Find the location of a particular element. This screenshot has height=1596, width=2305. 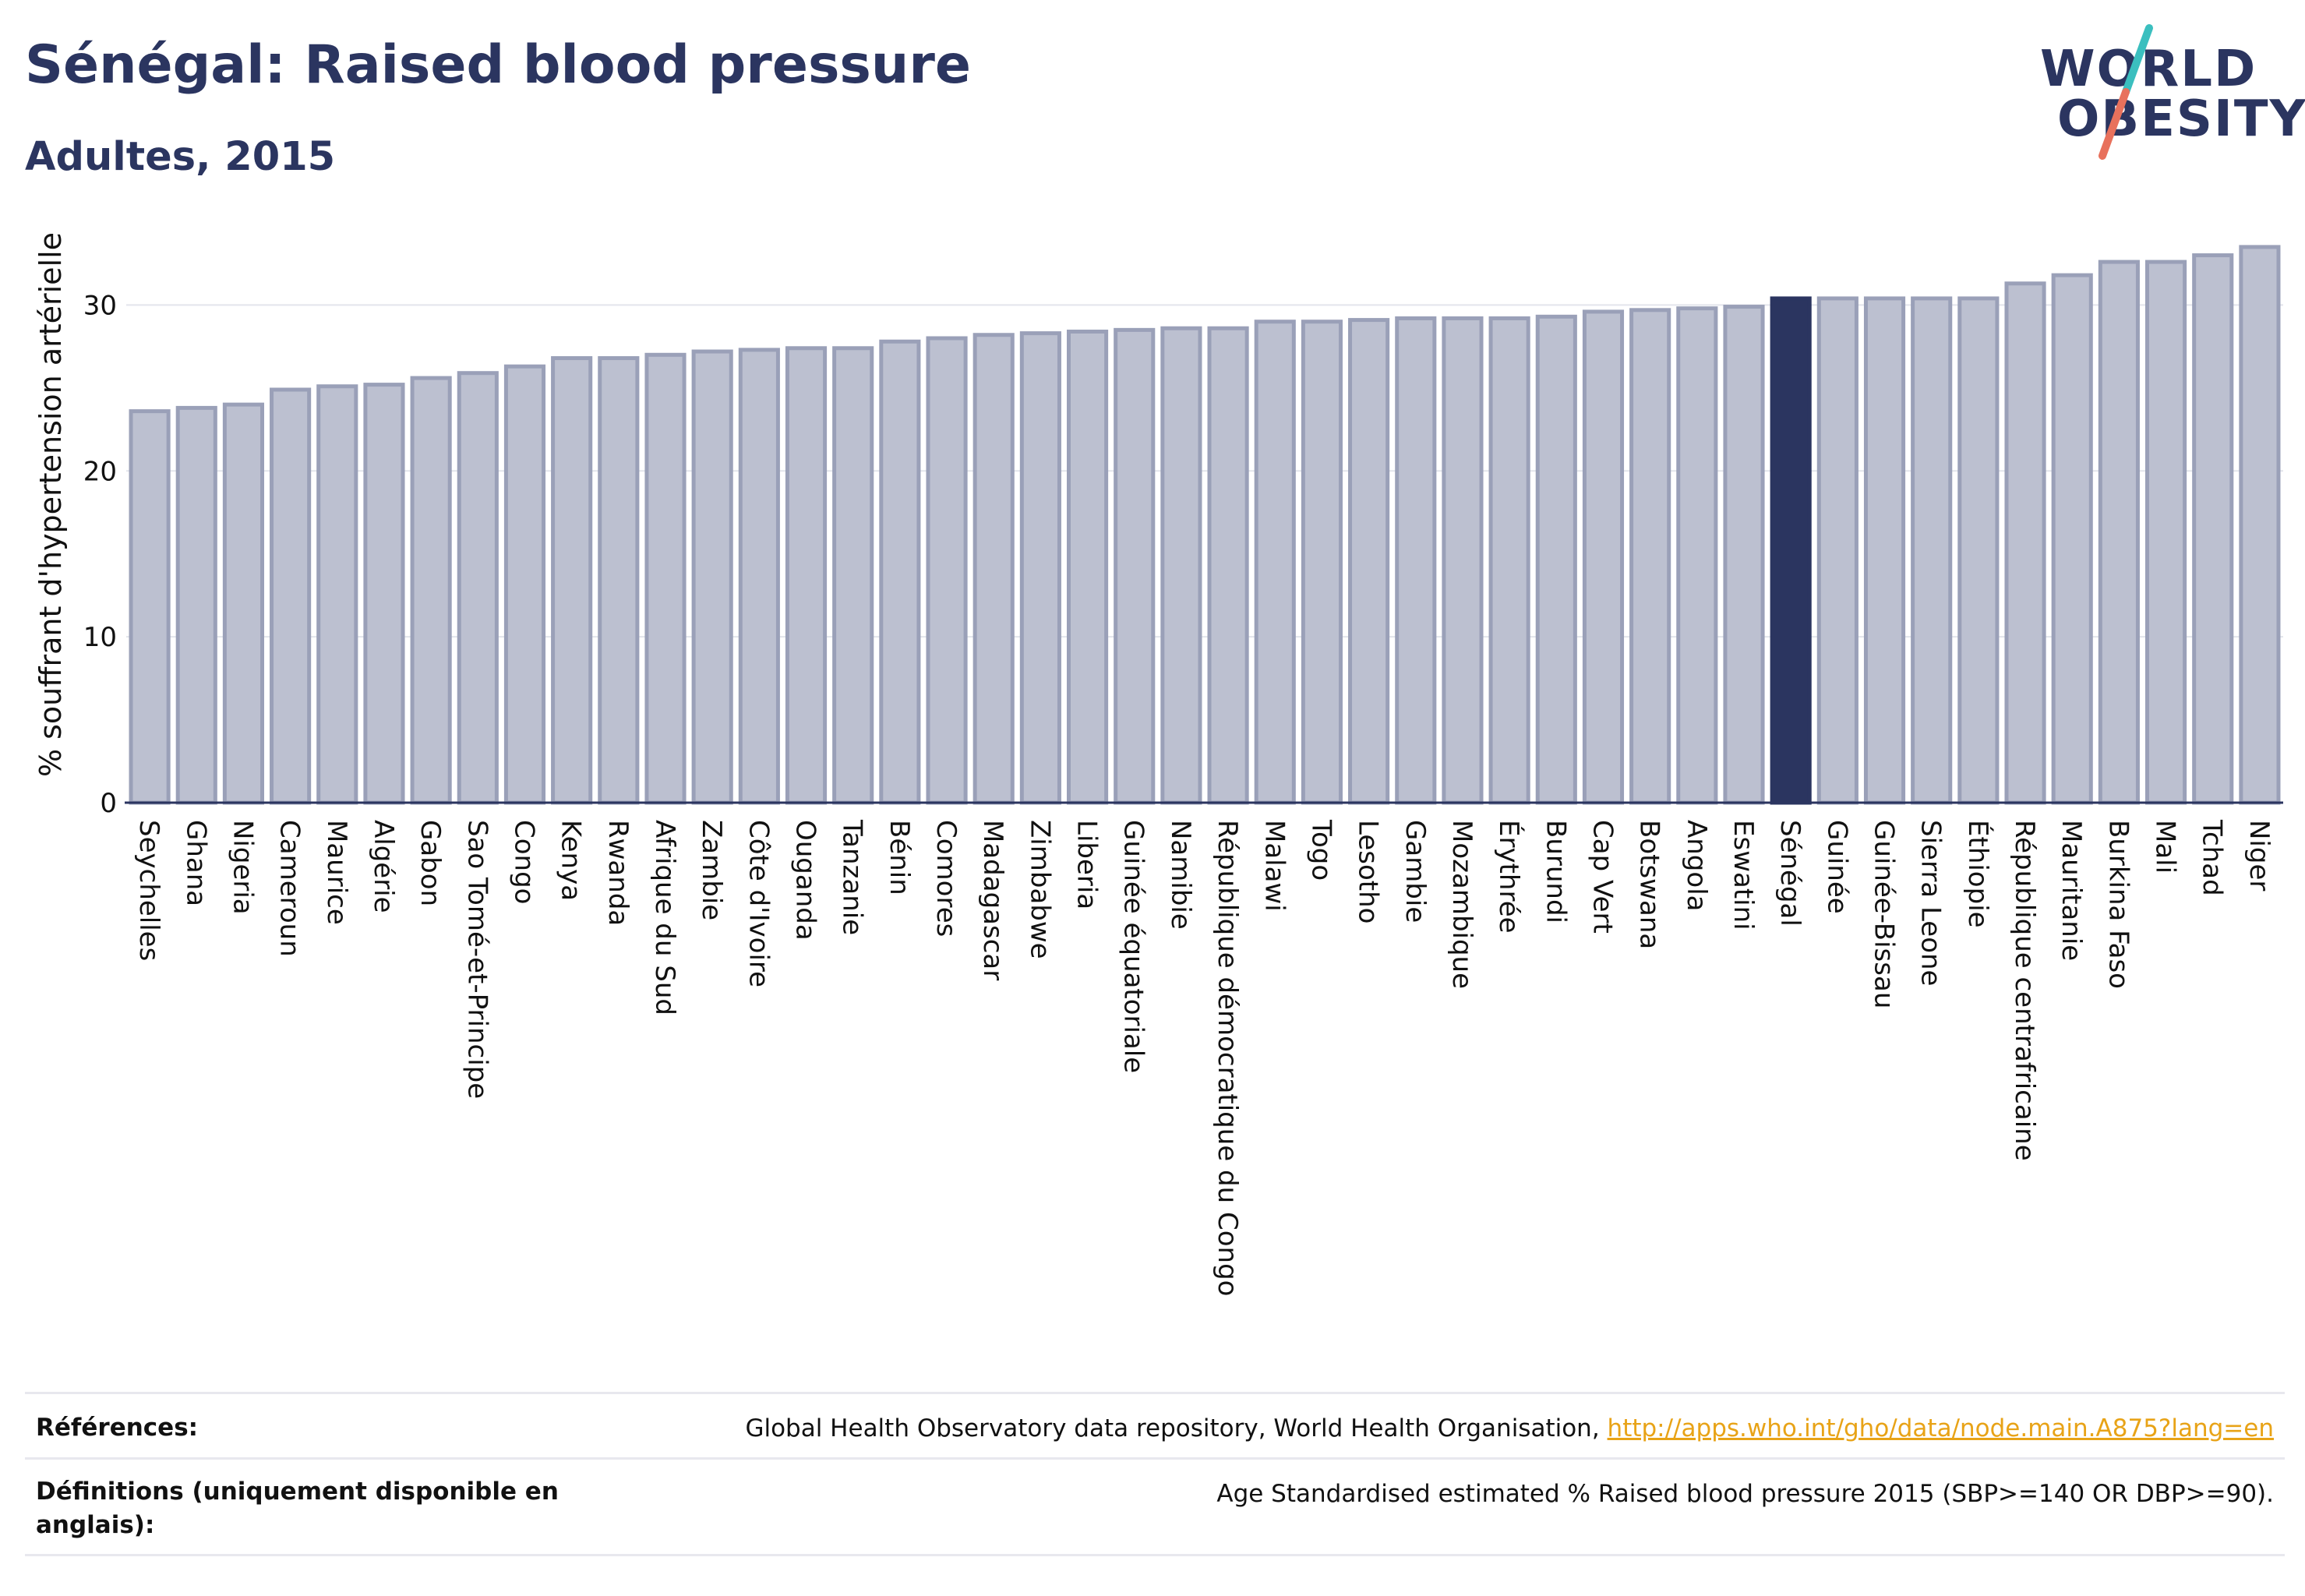

logo-line-2: OBESITY is located at coordinates (2181, 119).